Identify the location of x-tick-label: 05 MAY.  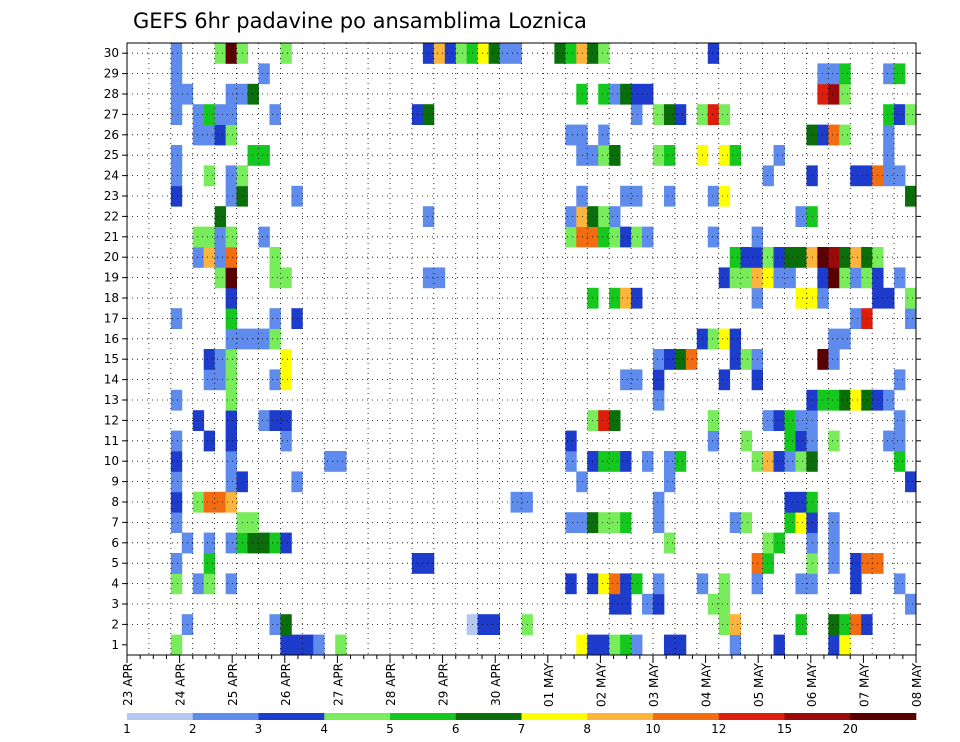
(759, 684).